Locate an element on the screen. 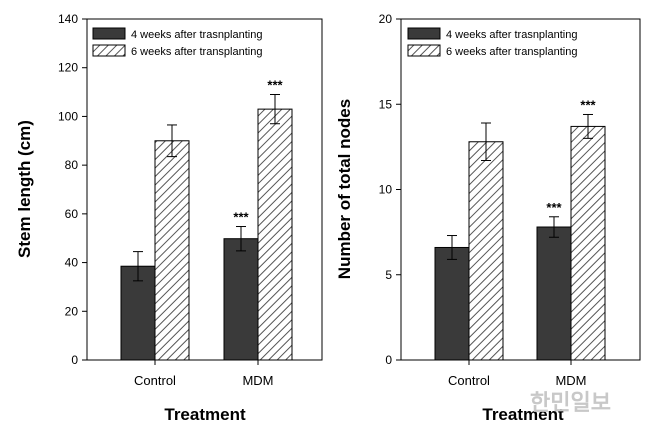 This screenshot has width=655, height=432. y-tick-label: 5 is located at coordinates (388, 275).